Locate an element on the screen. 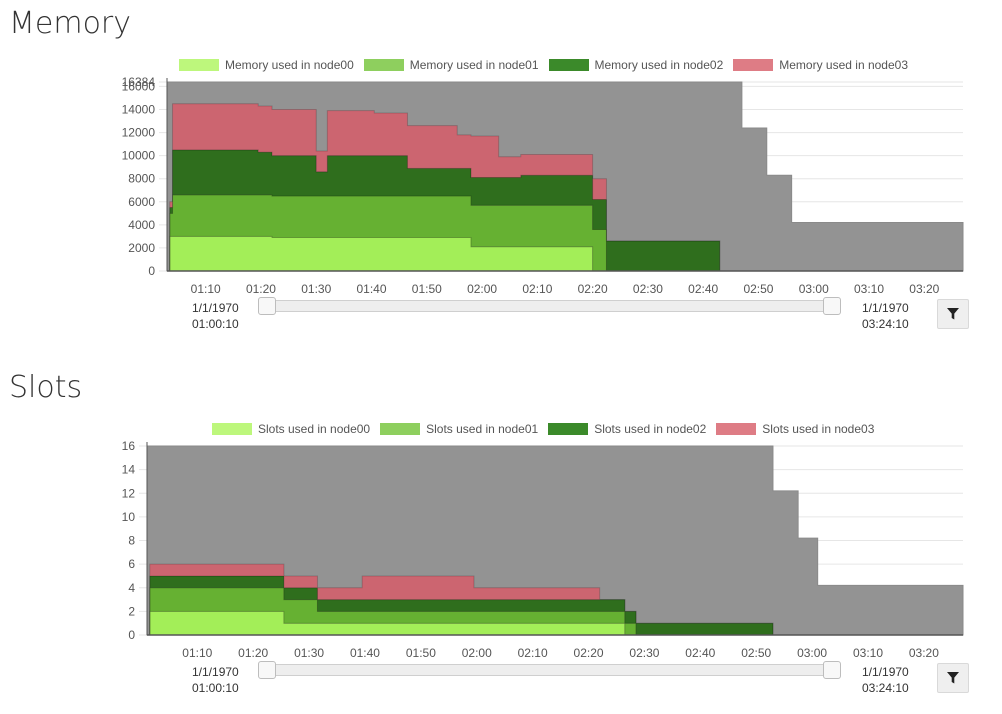  memory-range-slider is located at coordinates (551, 306).